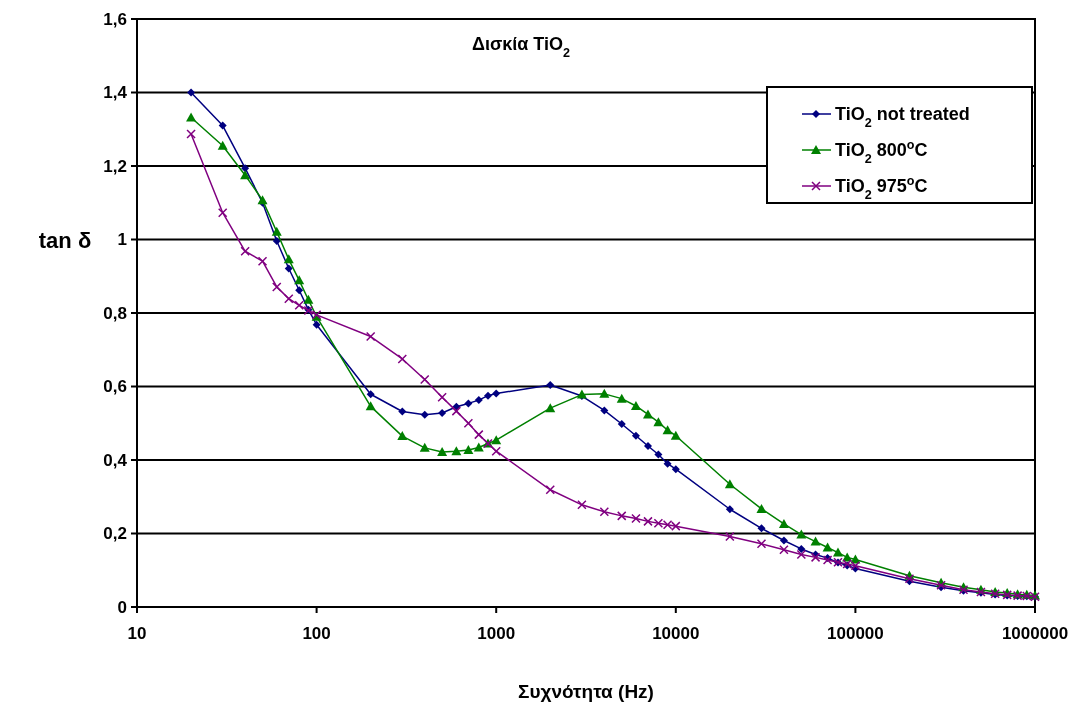 This screenshot has width=1078, height=710. Describe the element at coordinates (881, 188) in the screenshot. I see `legend-label: TiO$_{2}$ 975$^{o}$C` at that location.